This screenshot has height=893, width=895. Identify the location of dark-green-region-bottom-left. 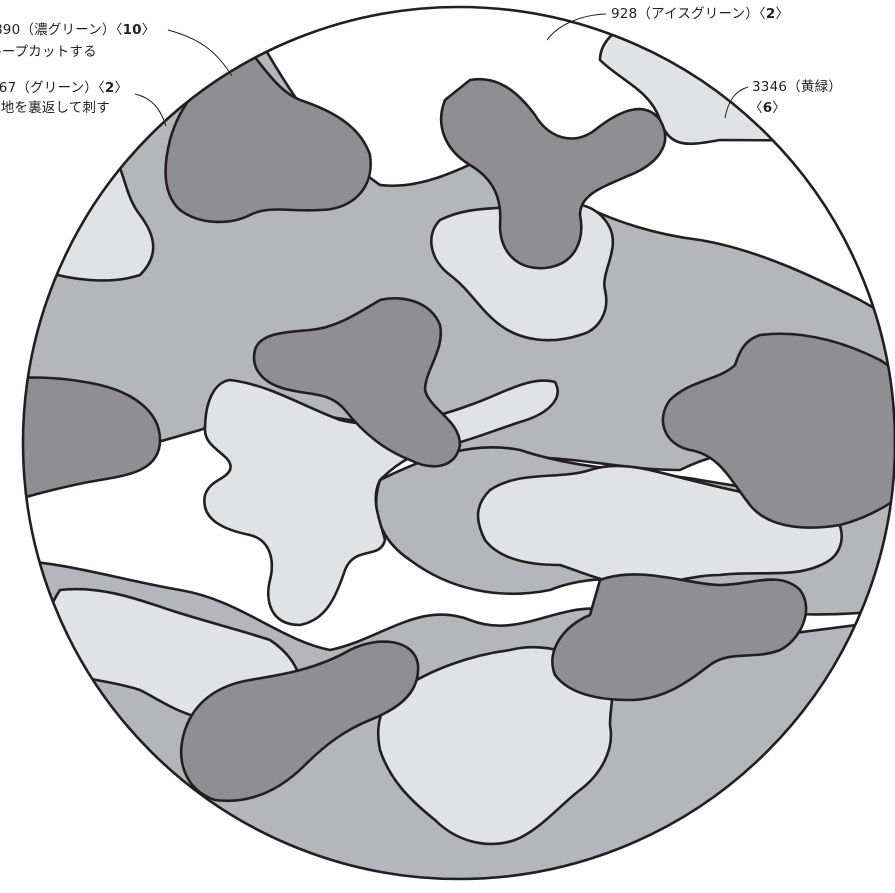
(300, 721).